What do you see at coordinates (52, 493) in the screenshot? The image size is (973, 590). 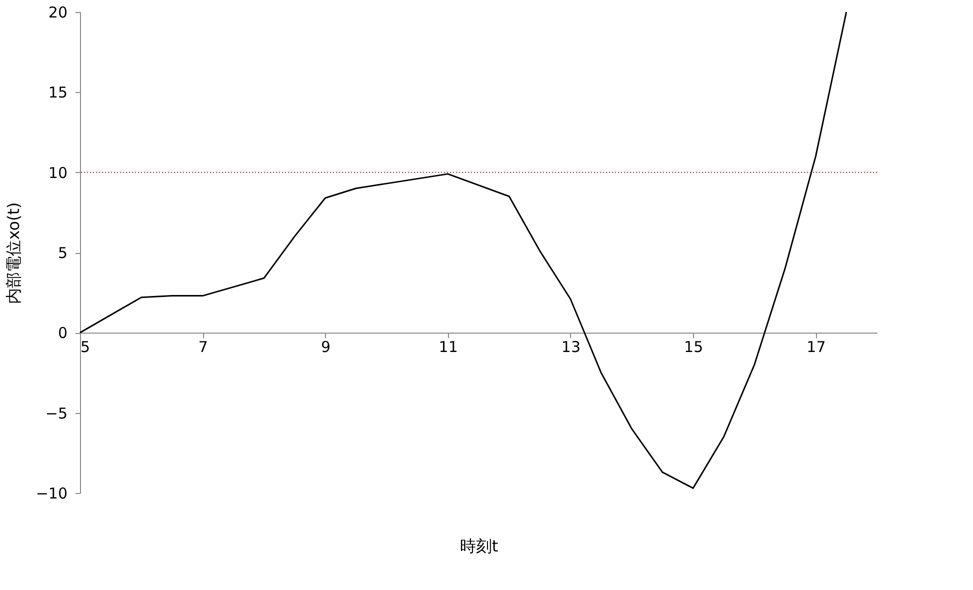 I see `y-tick-label: −10` at bounding box center [52, 493].